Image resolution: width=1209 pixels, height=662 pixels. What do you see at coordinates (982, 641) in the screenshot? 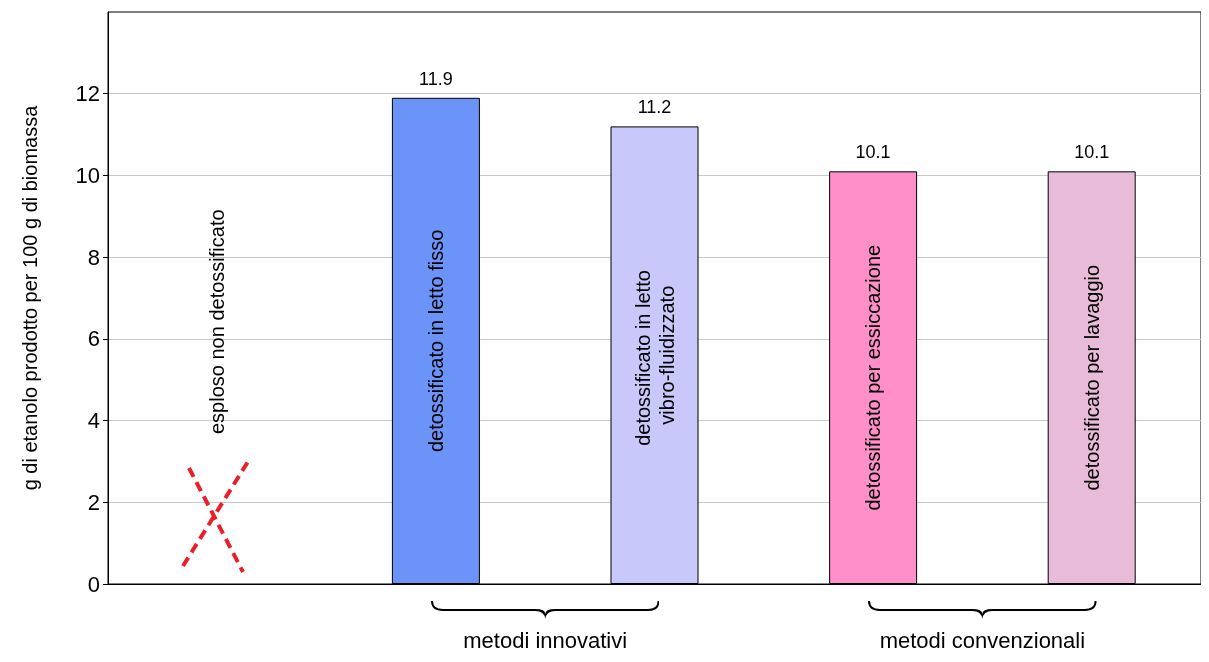
I see `text: metodi convenzionali` at bounding box center [982, 641].